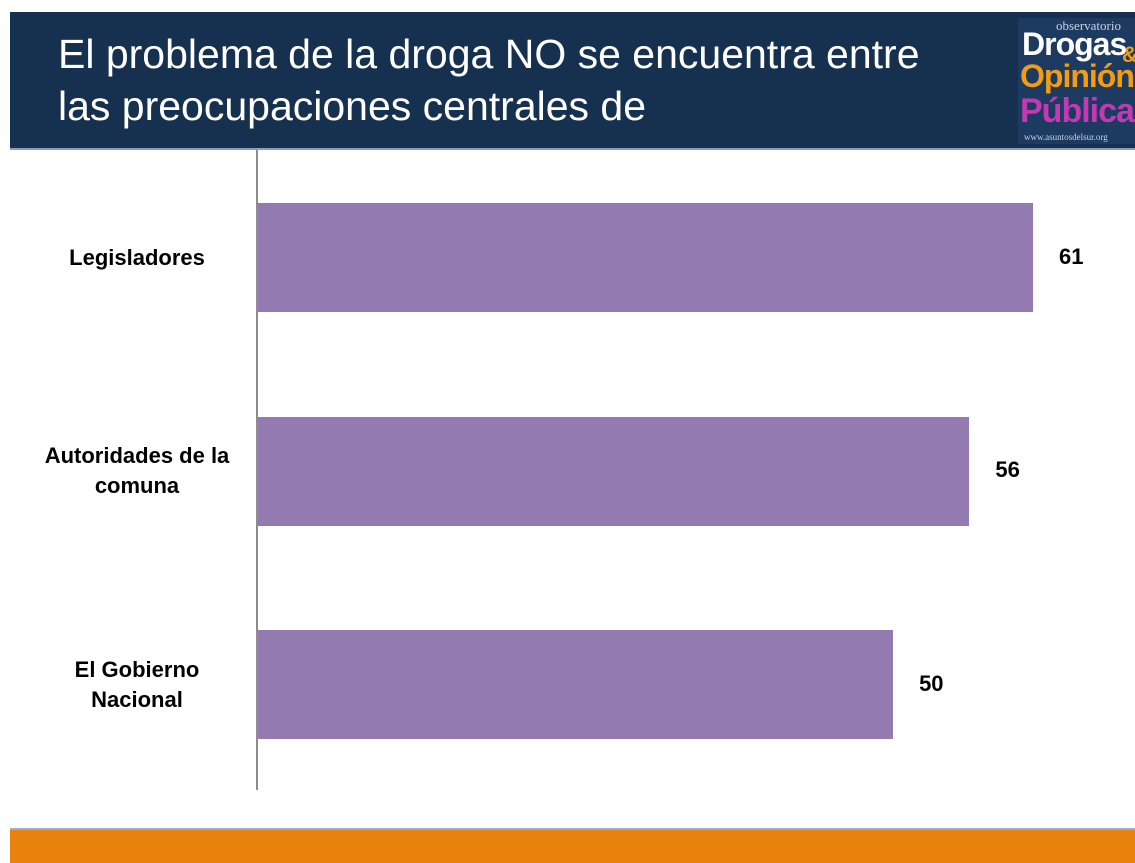 The height and width of the screenshot is (863, 1135). I want to click on logo-text: www.asuntosdelsur.org, so click(1066, 137).